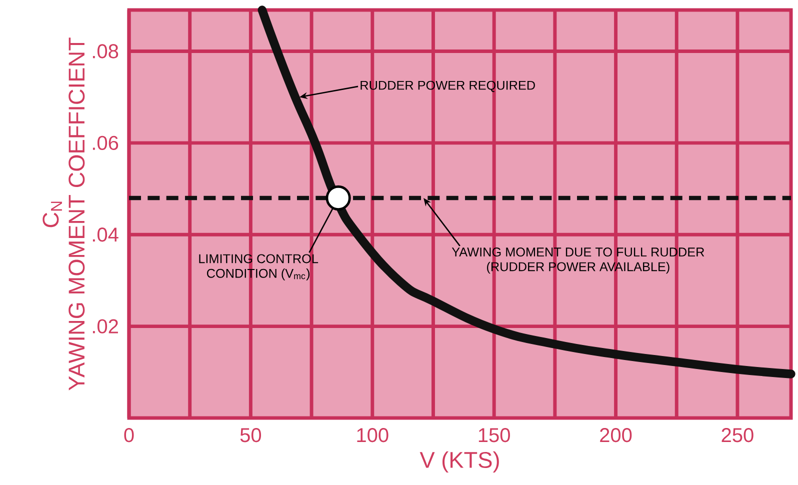  Describe the element at coordinates (616, 435) in the screenshot. I see `x-tick-label: 200` at that location.